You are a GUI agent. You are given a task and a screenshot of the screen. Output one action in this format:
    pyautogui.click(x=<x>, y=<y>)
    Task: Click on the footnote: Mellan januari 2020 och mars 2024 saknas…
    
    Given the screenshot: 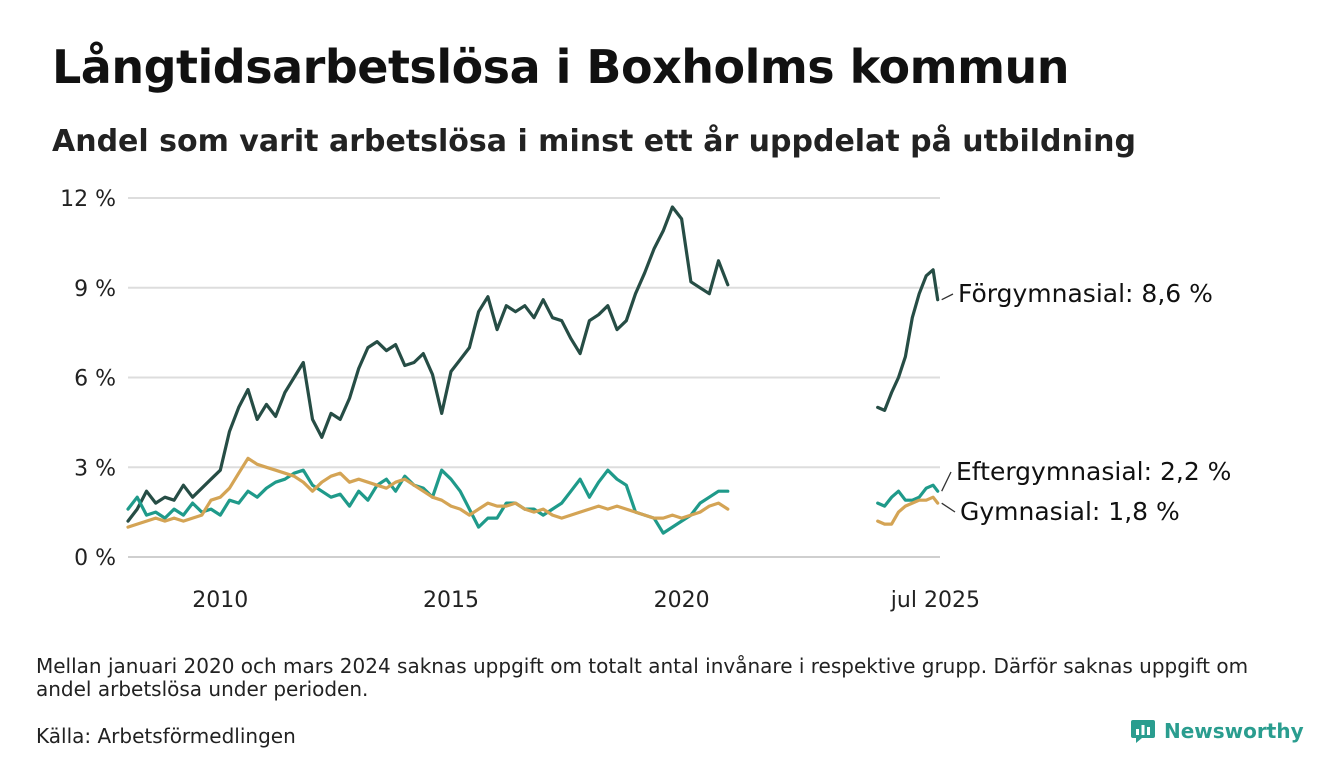 What is the action you would take?
    pyautogui.click(x=642, y=677)
    